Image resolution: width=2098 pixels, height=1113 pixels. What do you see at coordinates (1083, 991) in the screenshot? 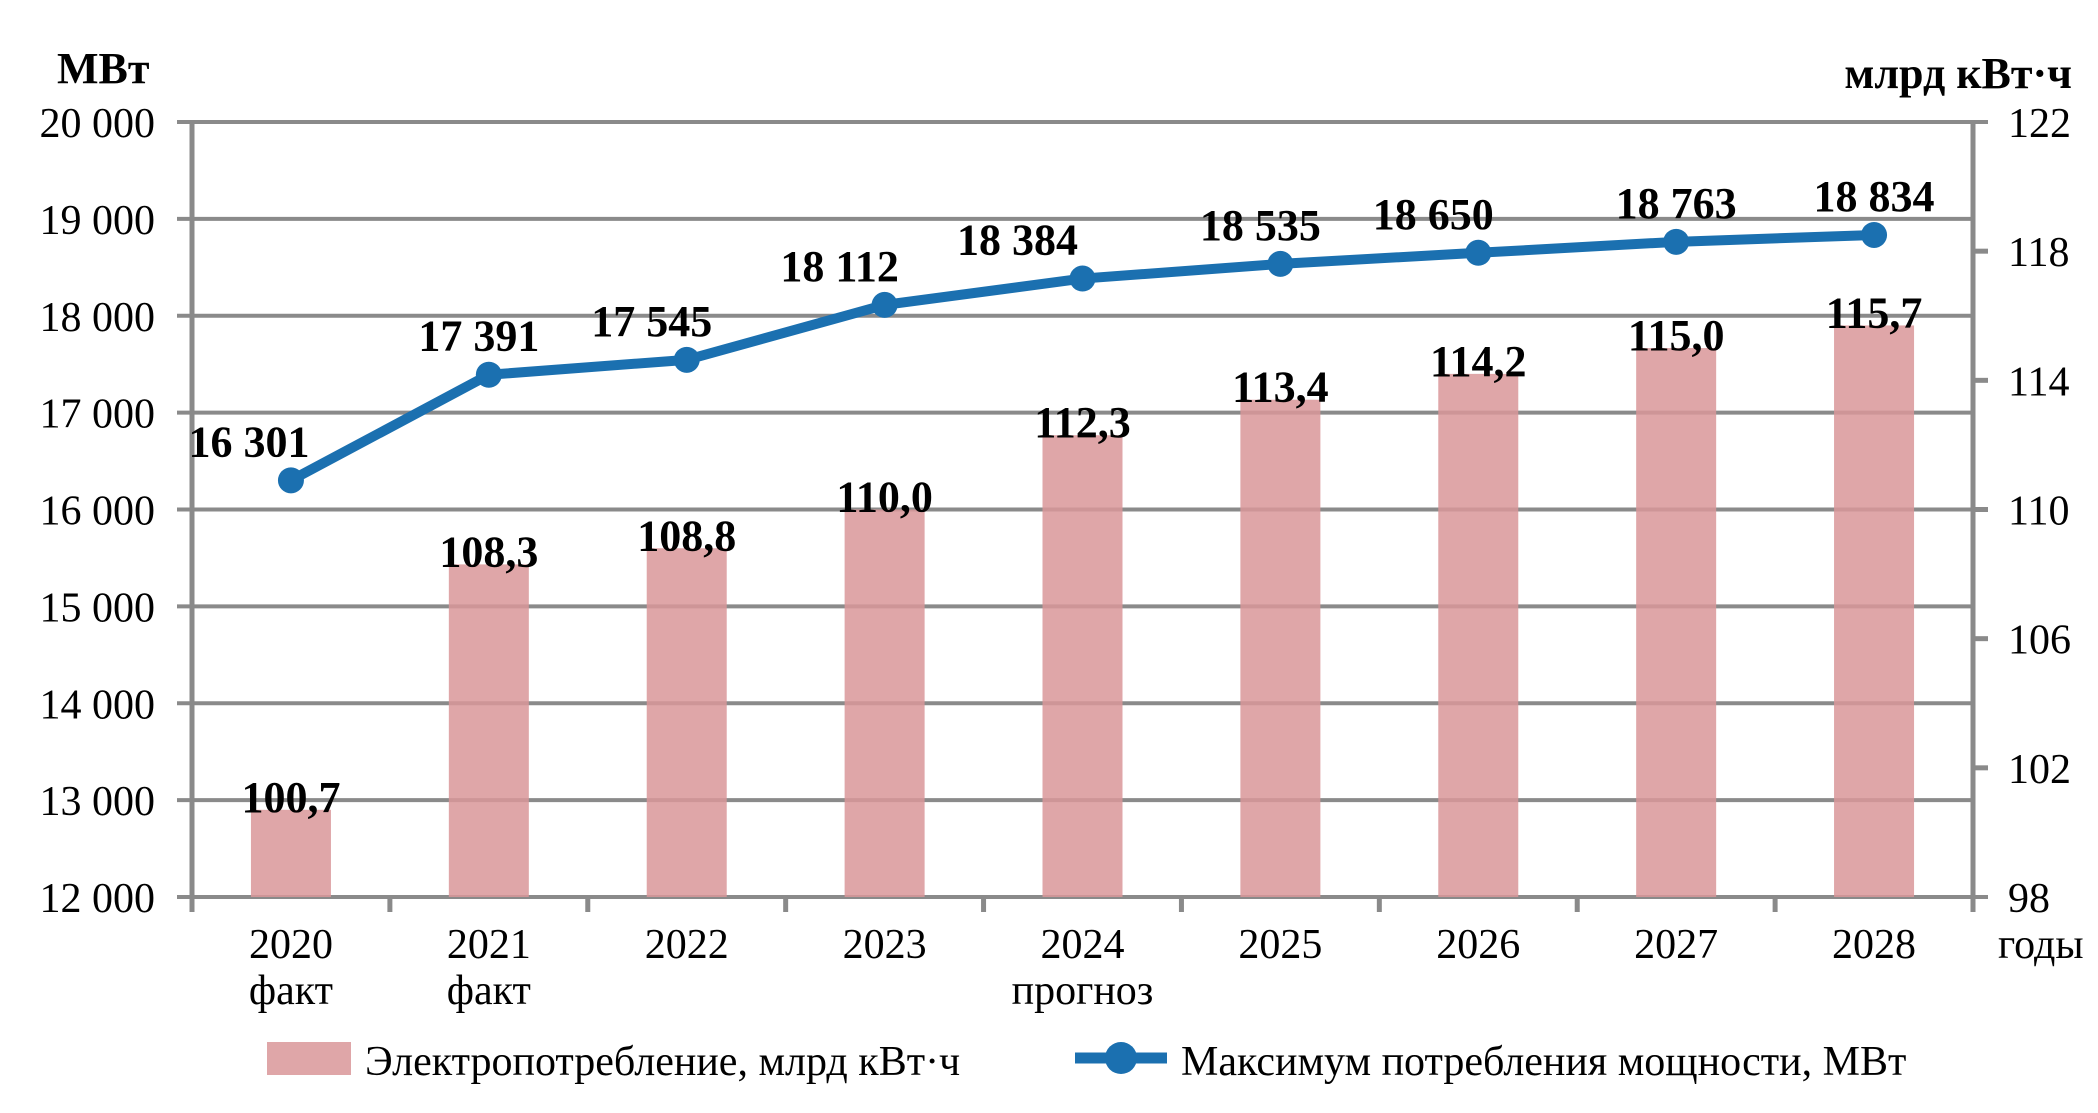
I see `x-axis-category-sublabel: прогноз` at bounding box center [1083, 991].